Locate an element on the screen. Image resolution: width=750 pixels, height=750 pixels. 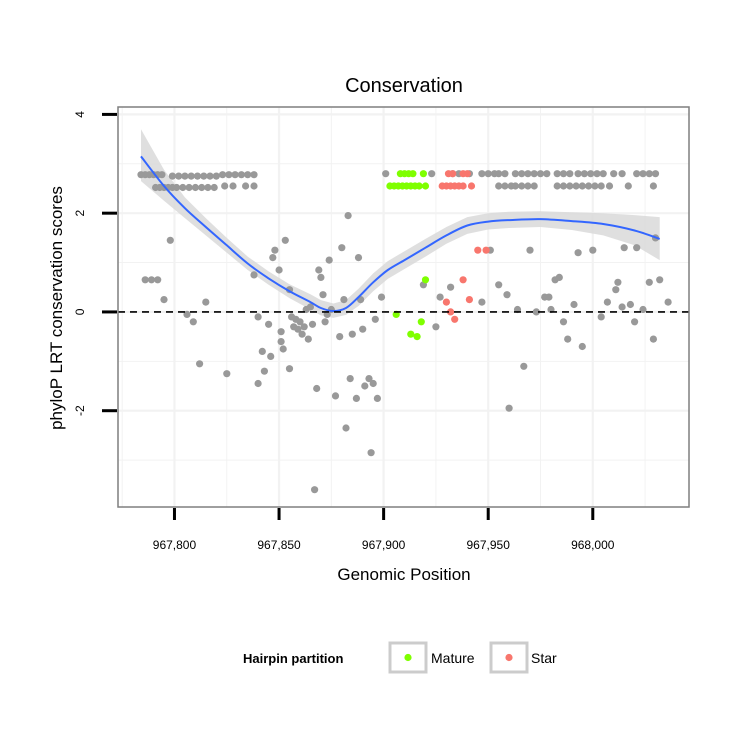
series-star is located at coordinates (464, 246).